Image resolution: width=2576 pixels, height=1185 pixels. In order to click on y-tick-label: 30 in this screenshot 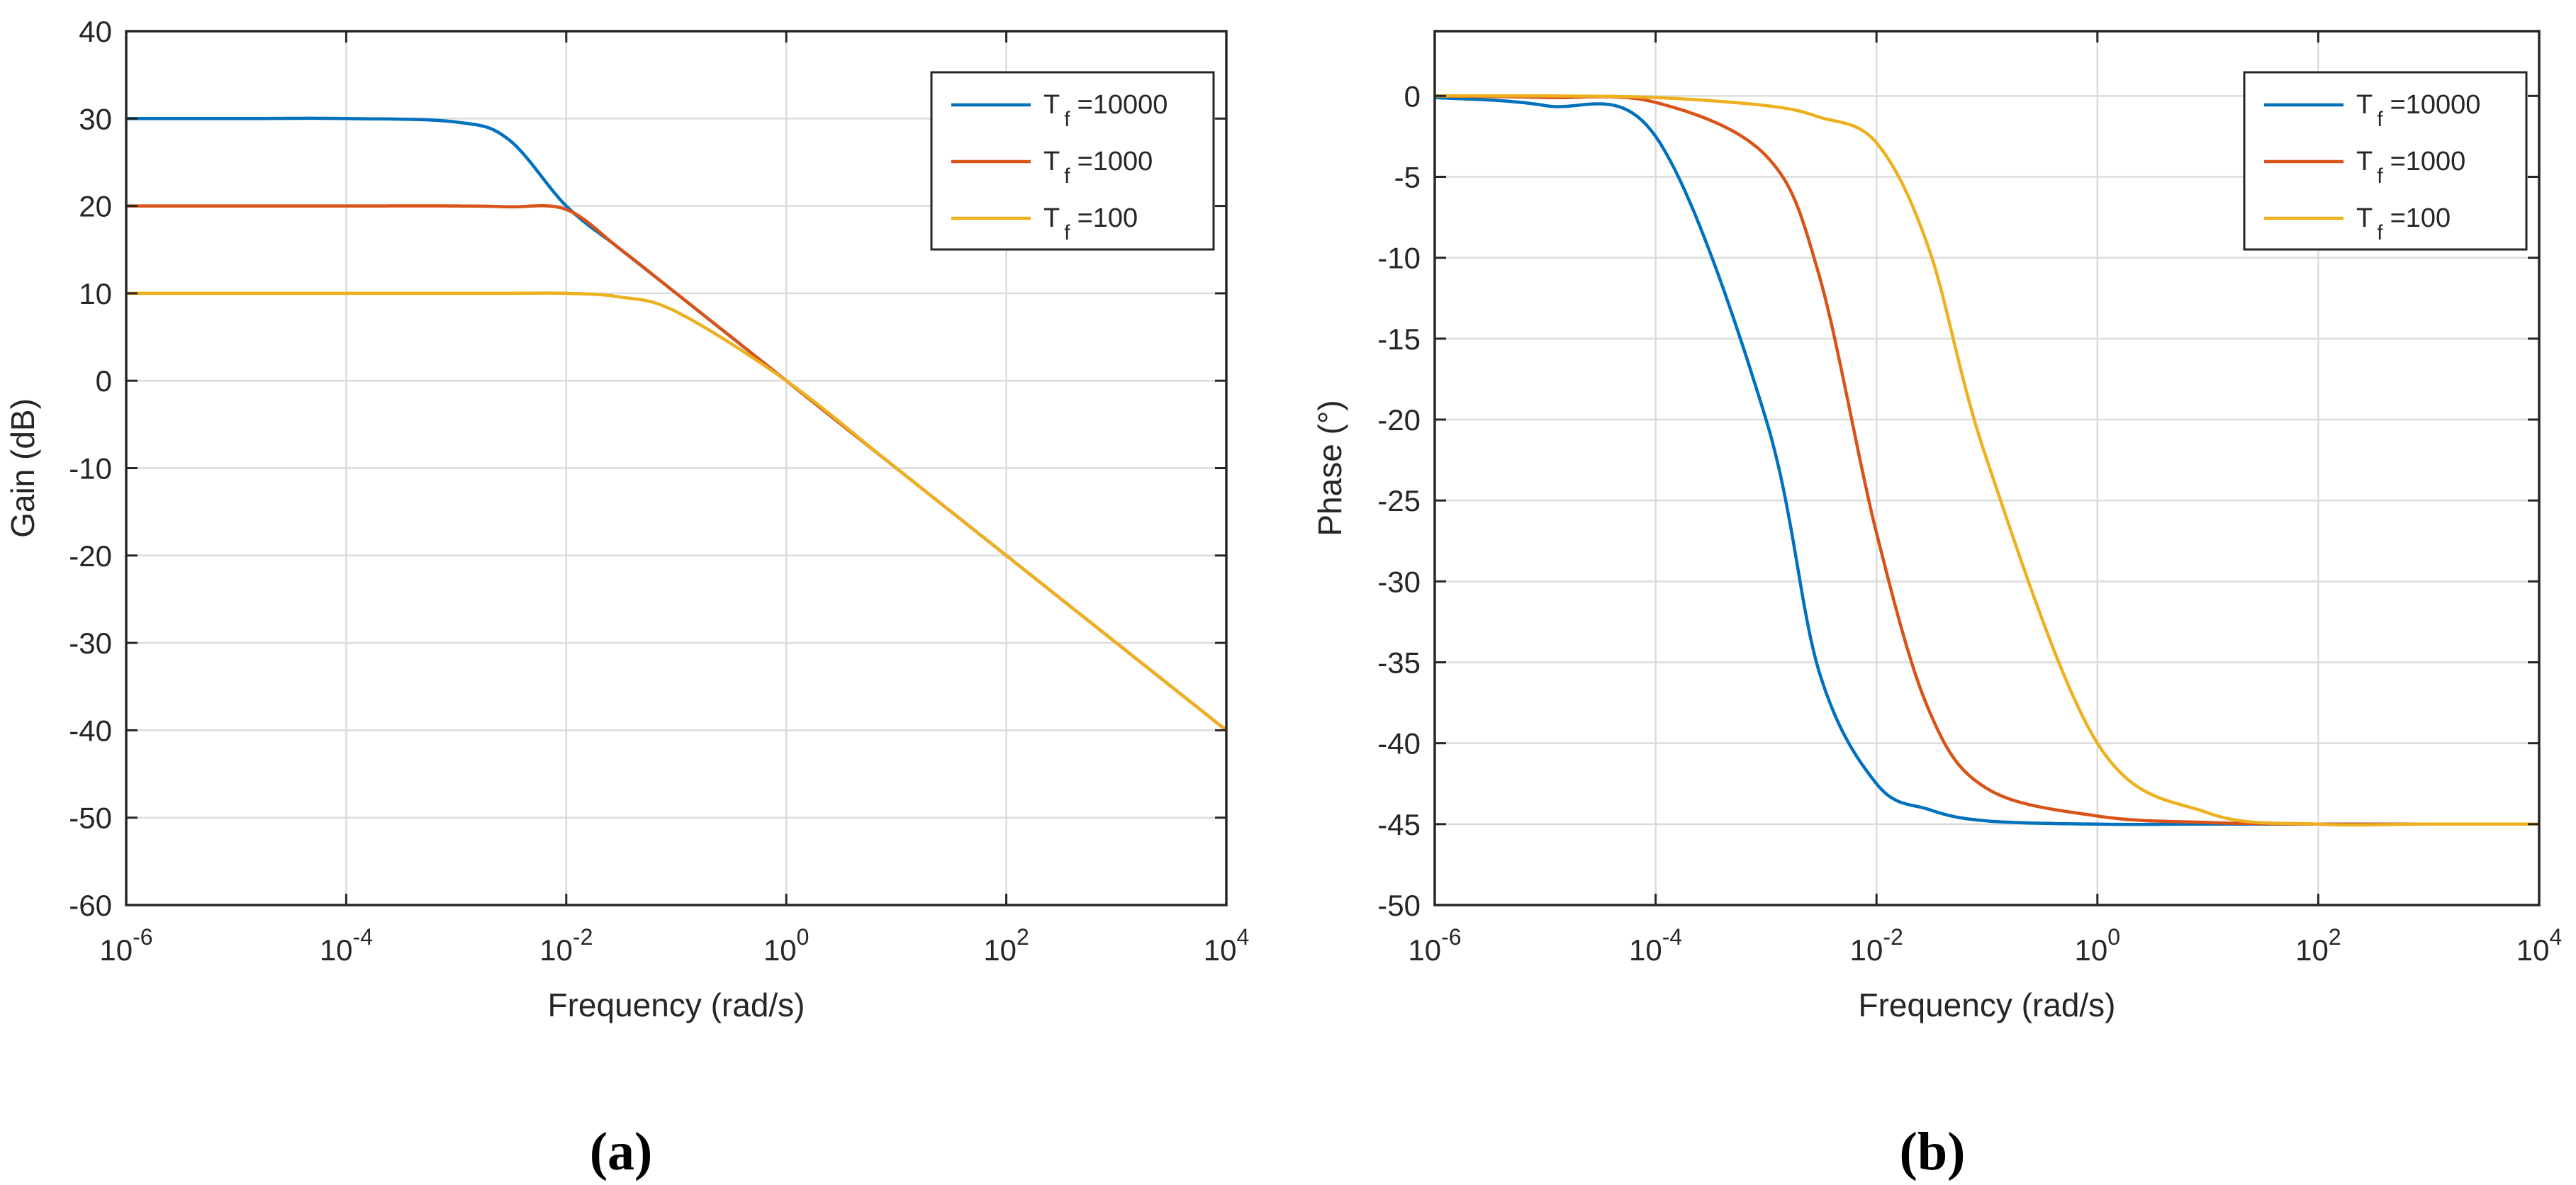, I will do `click(96, 119)`.